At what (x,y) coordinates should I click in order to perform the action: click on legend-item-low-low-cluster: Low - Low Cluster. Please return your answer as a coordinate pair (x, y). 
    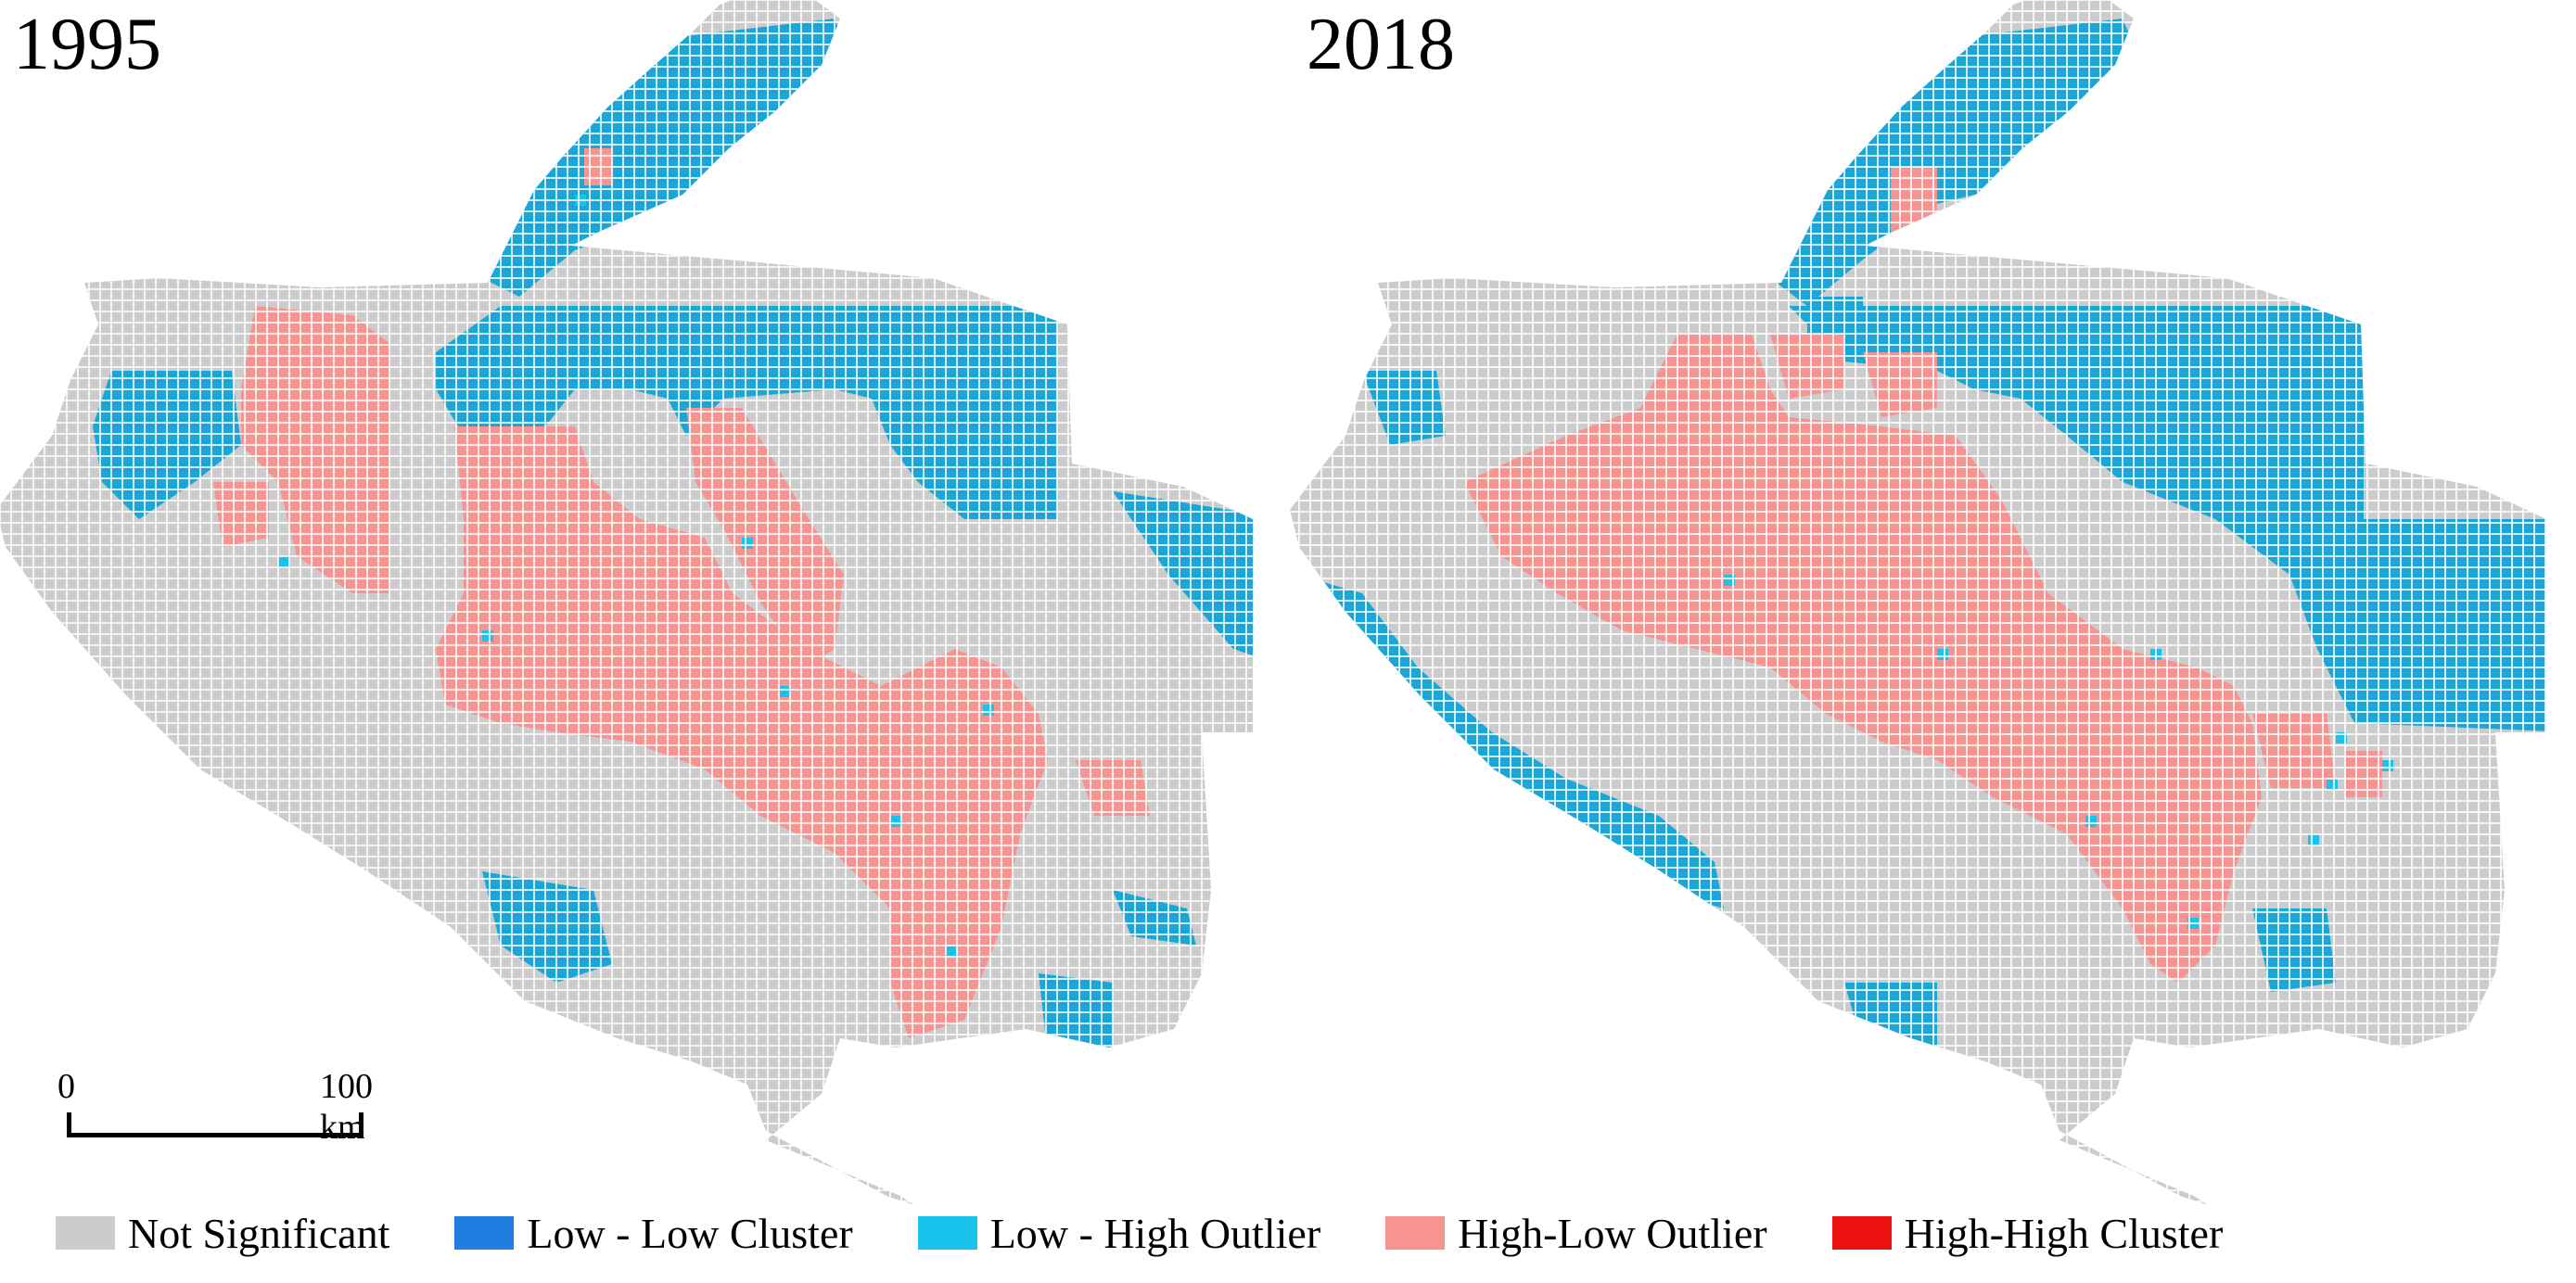
    Looking at the image, I should click on (653, 1233).